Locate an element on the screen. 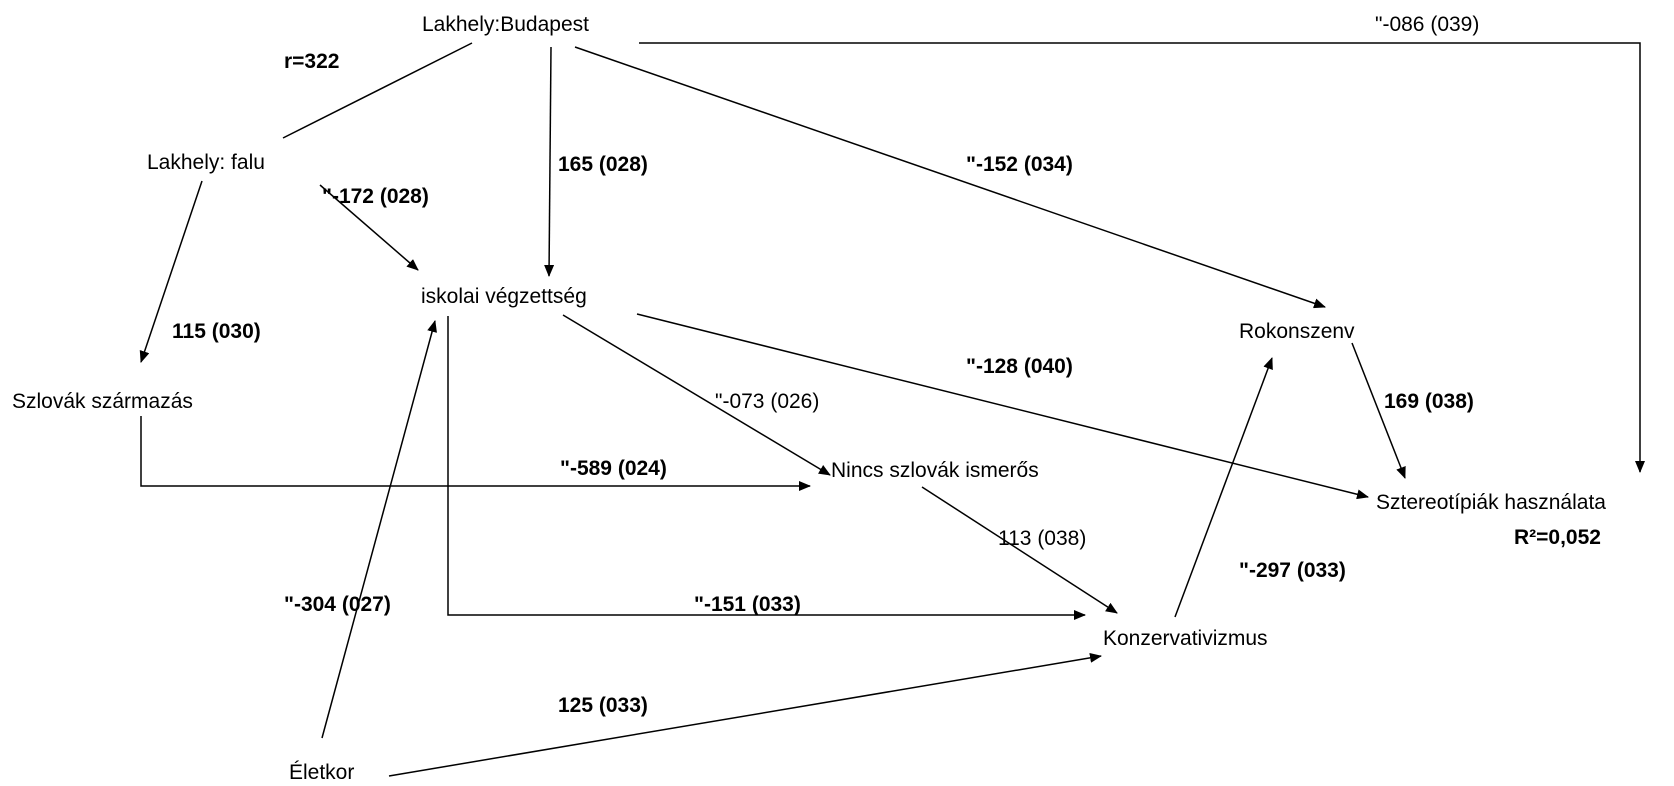 The height and width of the screenshot is (786, 1674). node-iskolai-vegzettseg: iskolai végzettség is located at coordinates (504, 296).